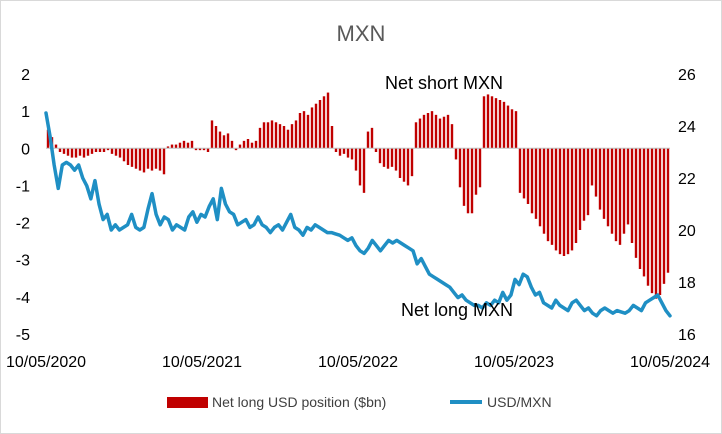 This screenshot has height=434, width=722. I want to click on right-tick-4: 18, so click(687, 283).